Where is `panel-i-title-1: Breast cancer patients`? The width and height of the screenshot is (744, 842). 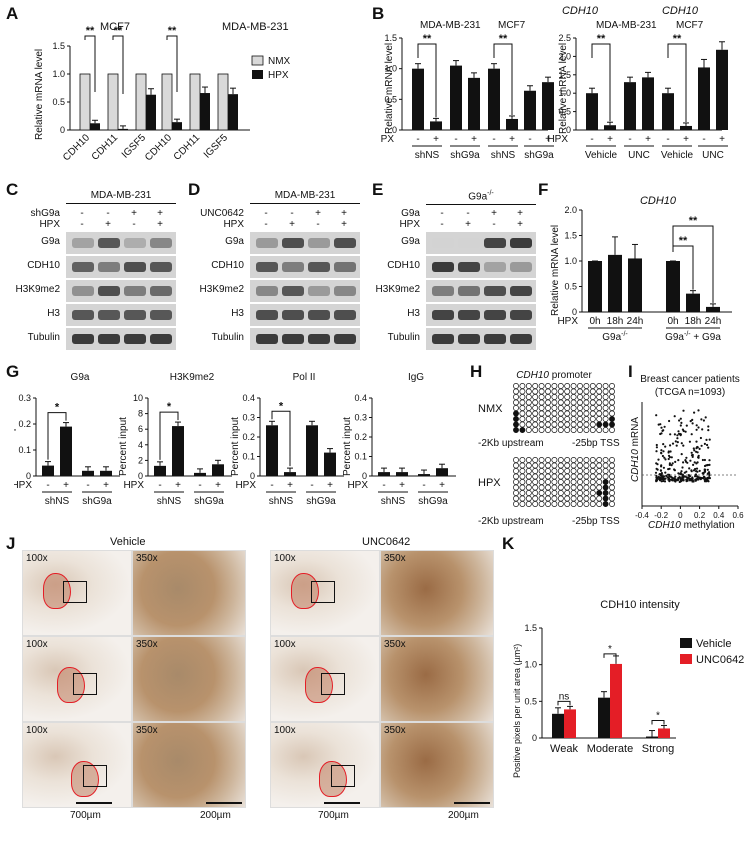 panel-i-title-1: Breast cancer patients is located at coordinates (690, 379).